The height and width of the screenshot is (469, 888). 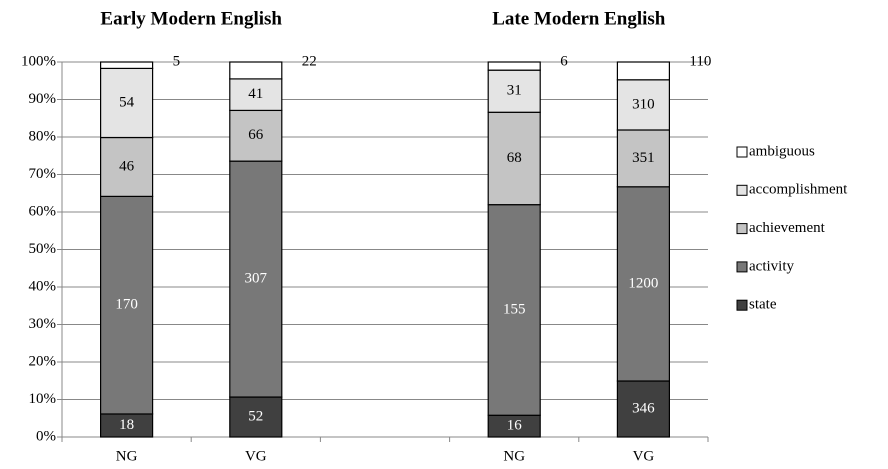 I want to click on data-label: 31, so click(x=514, y=91).